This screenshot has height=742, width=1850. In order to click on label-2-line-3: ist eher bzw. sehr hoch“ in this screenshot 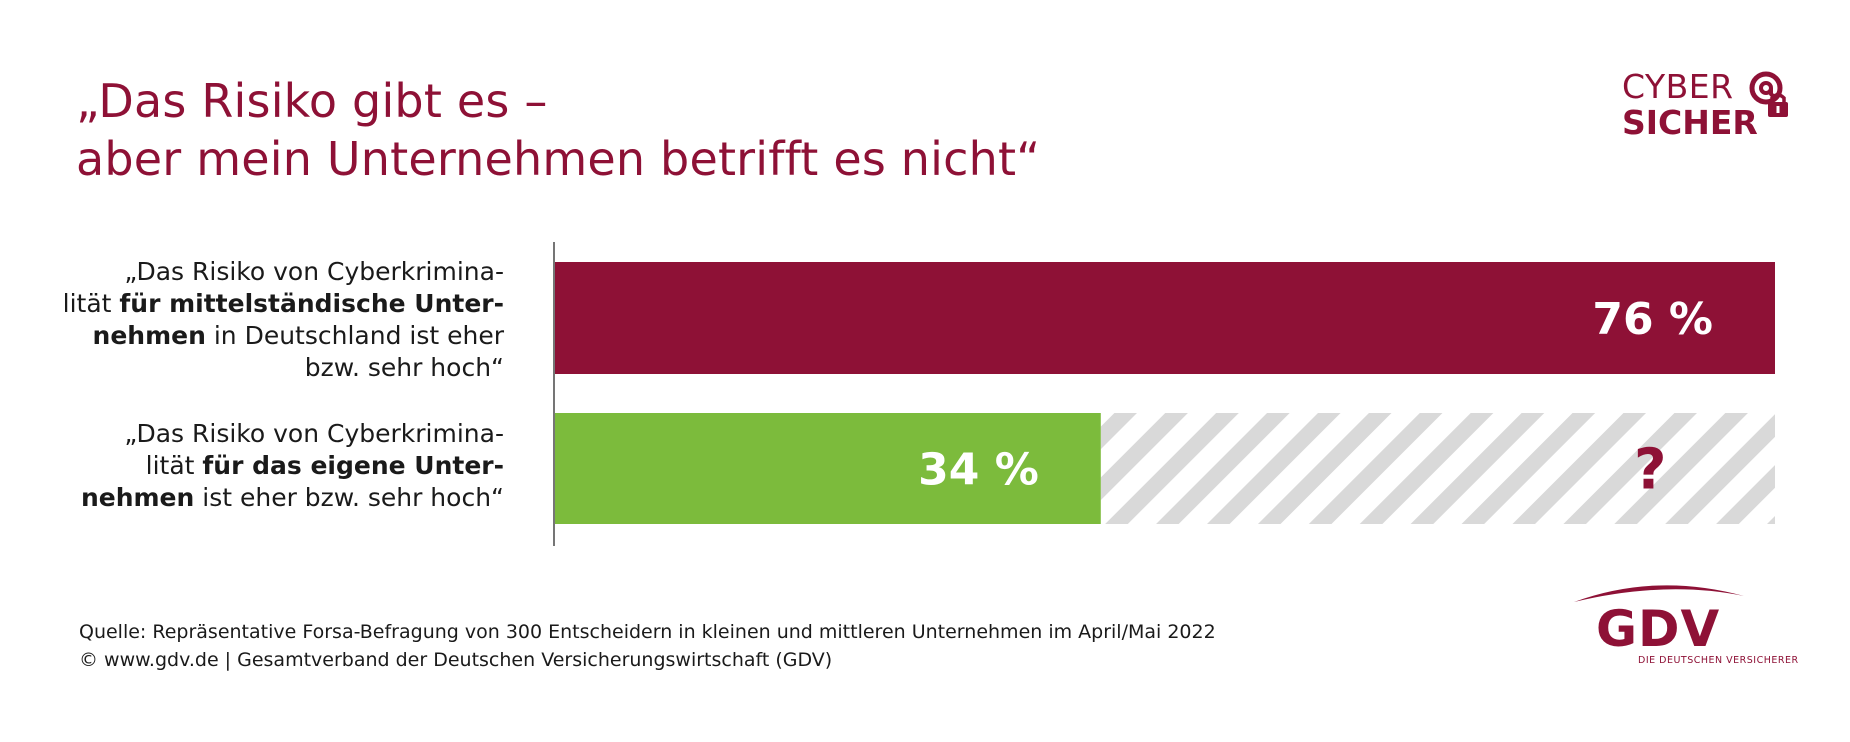, I will do `click(349, 497)`.